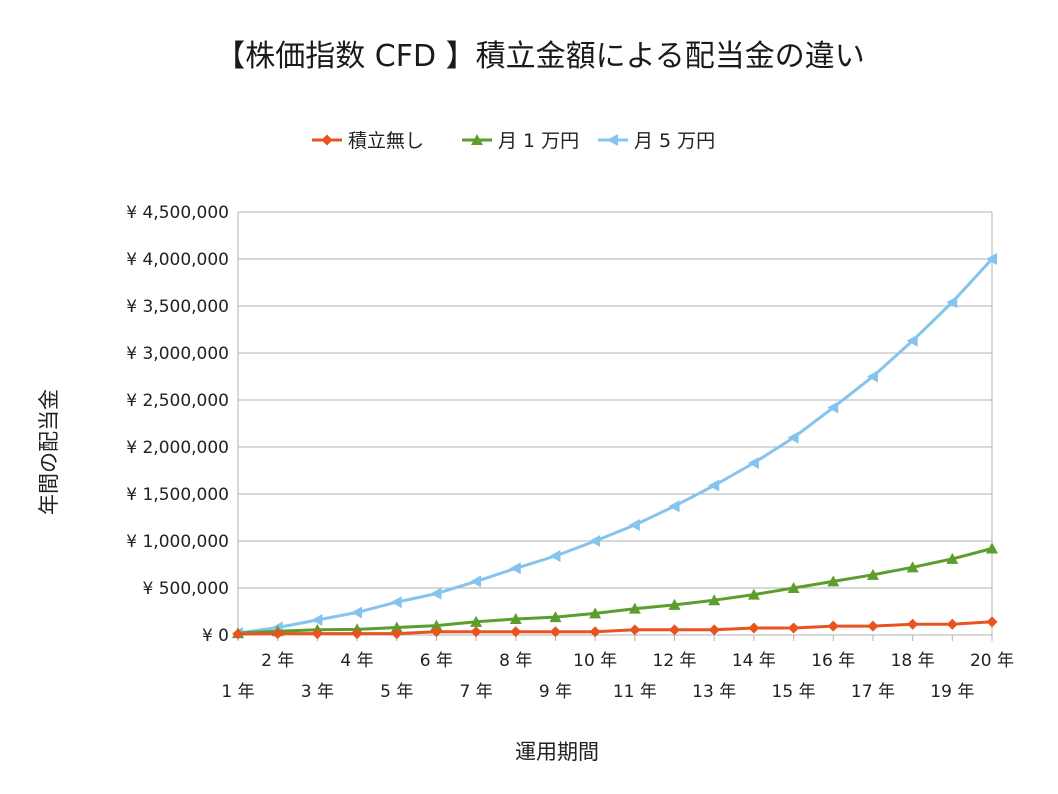  Describe the element at coordinates (595, 661) in the screenshot. I see `x-tick-label: 10 年` at that location.